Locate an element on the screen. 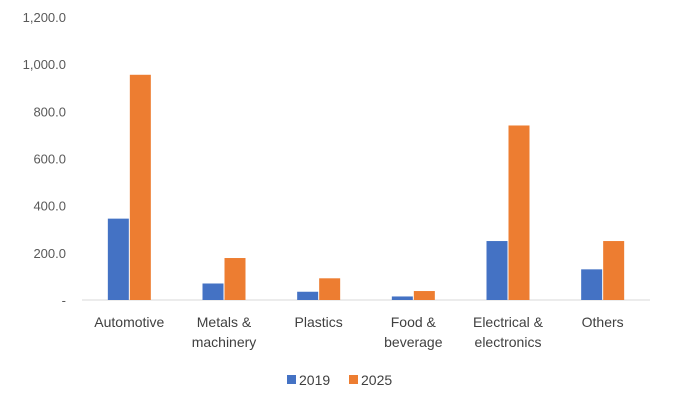 Image resolution: width=680 pixels, height=408 pixels. category-label: Food & is located at coordinates (414, 322).